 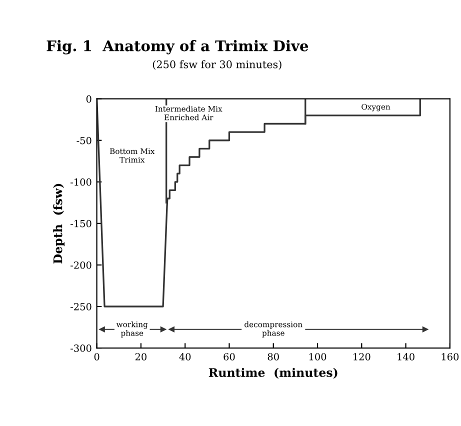 What do you see at coordinates (229, 356) in the screenshot?
I see `x-tick-label: 60` at bounding box center [229, 356].